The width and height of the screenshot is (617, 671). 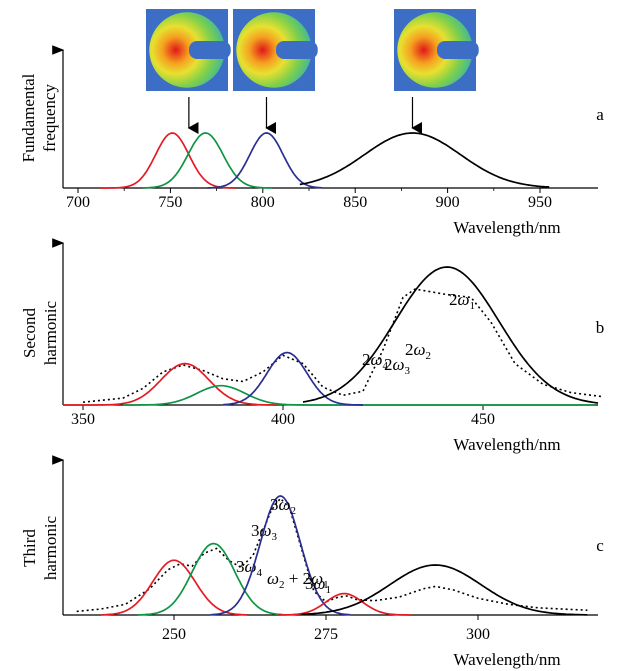 What do you see at coordinates (264, 160) in the screenshot?
I see `series-ω2` at bounding box center [264, 160].